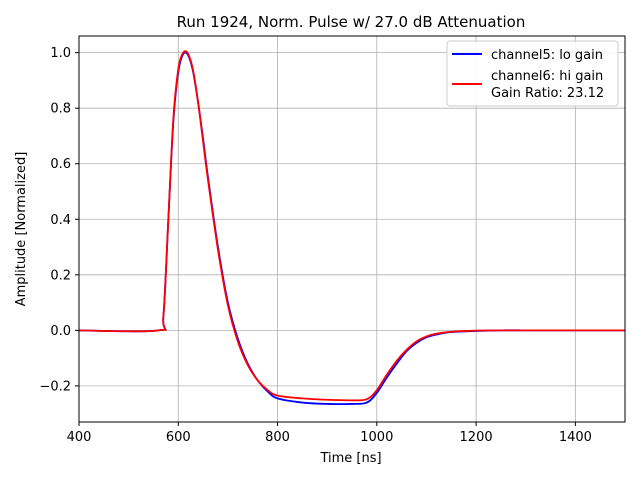 The height and width of the screenshot is (480, 640). Describe the element at coordinates (329, 433) in the screenshot. I see `x-axis-ticks: 400 600 800 1000 1200 1400` at that location.